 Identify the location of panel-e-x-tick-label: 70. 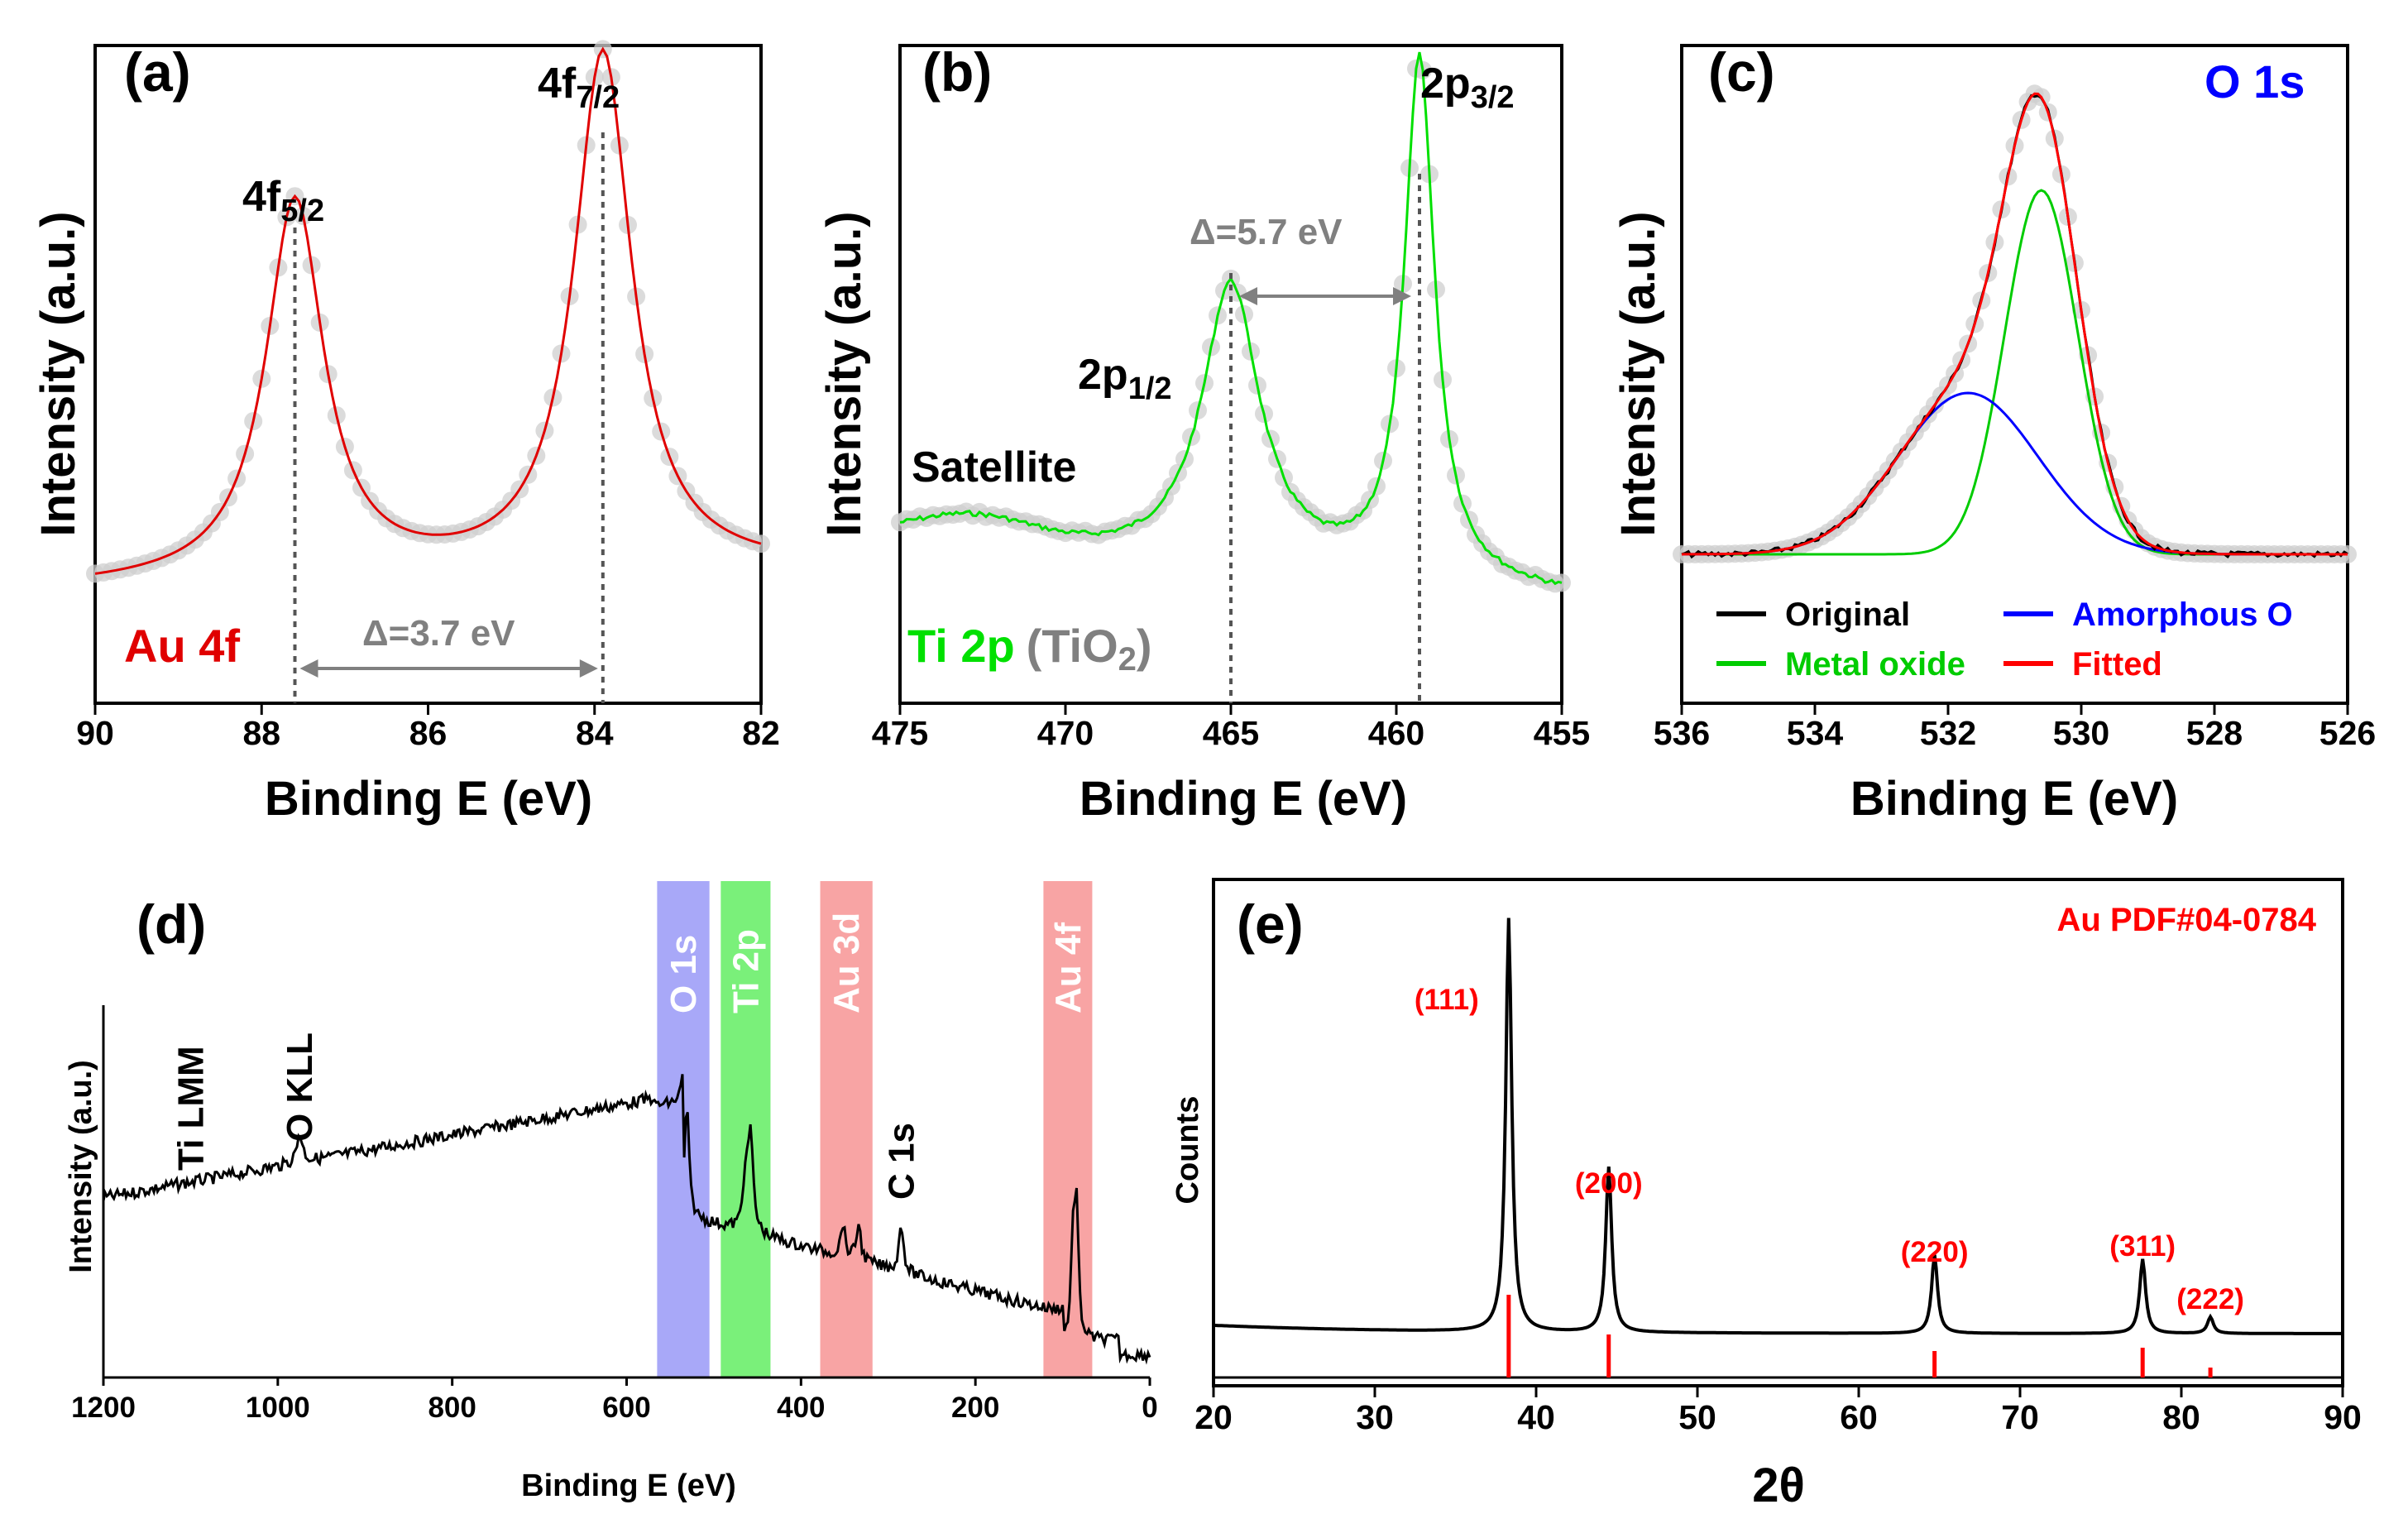
(2020, 1417).